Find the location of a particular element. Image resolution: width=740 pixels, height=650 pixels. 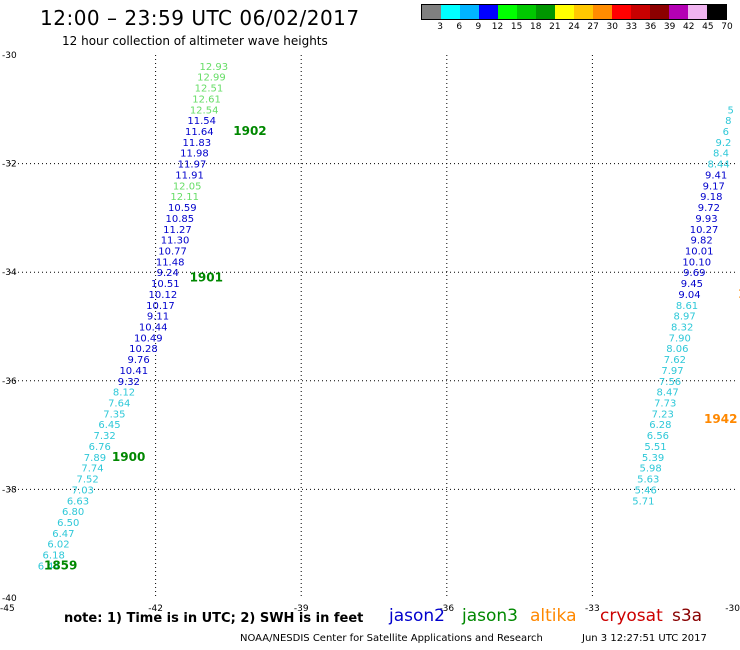

wave-height-label: 8.47 is located at coordinates (667, 393).